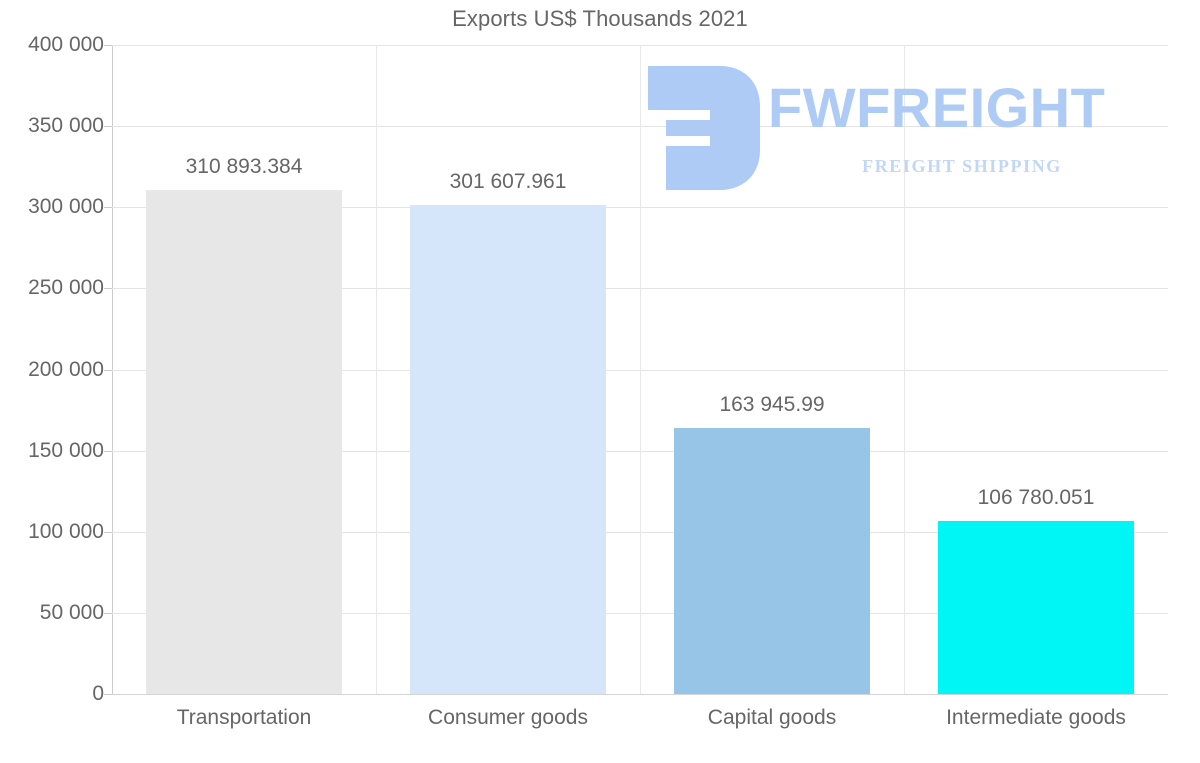 The height and width of the screenshot is (763, 1200). Describe the element at coordinates (66, 369) in the screenshot. I see `y-axis-tick-label: 200 000` at that location.